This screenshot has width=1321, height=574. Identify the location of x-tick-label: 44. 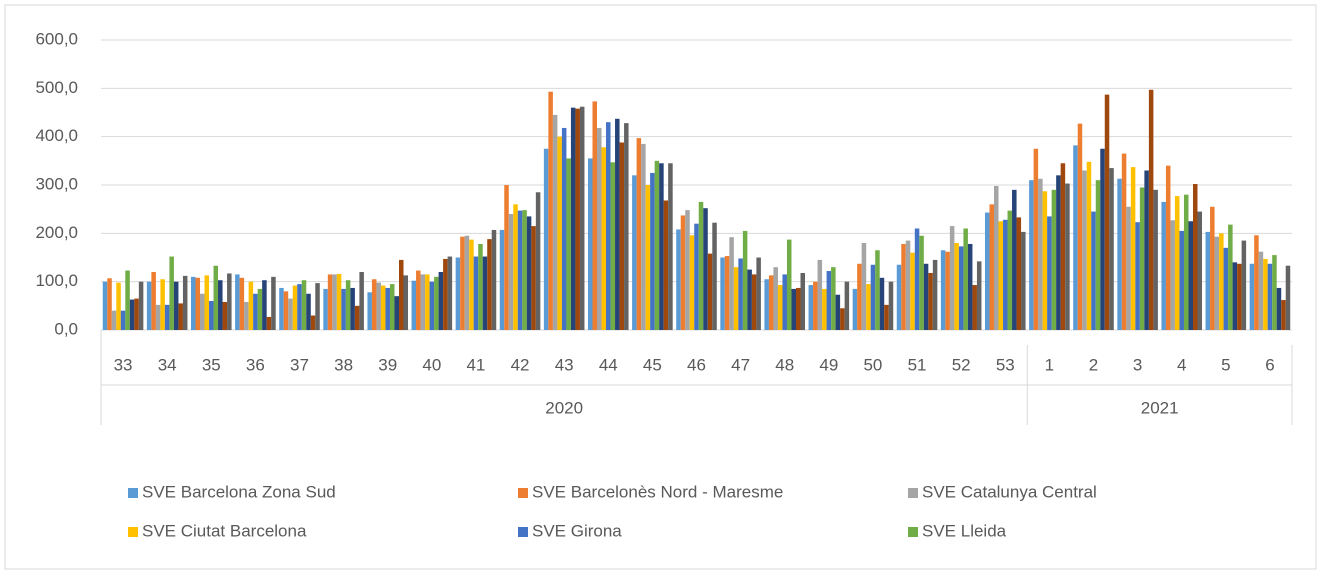
(608, 364).